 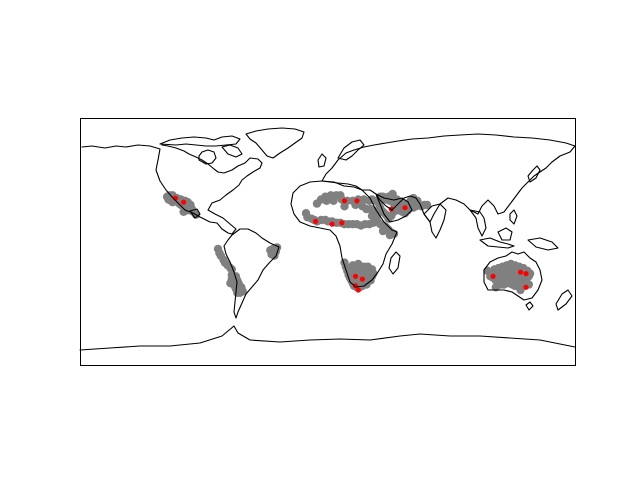 What do you see at coordinates (207, 157) in the screenshot?
I see `coastline-hudson-bay` at bounding box center [207, 157].